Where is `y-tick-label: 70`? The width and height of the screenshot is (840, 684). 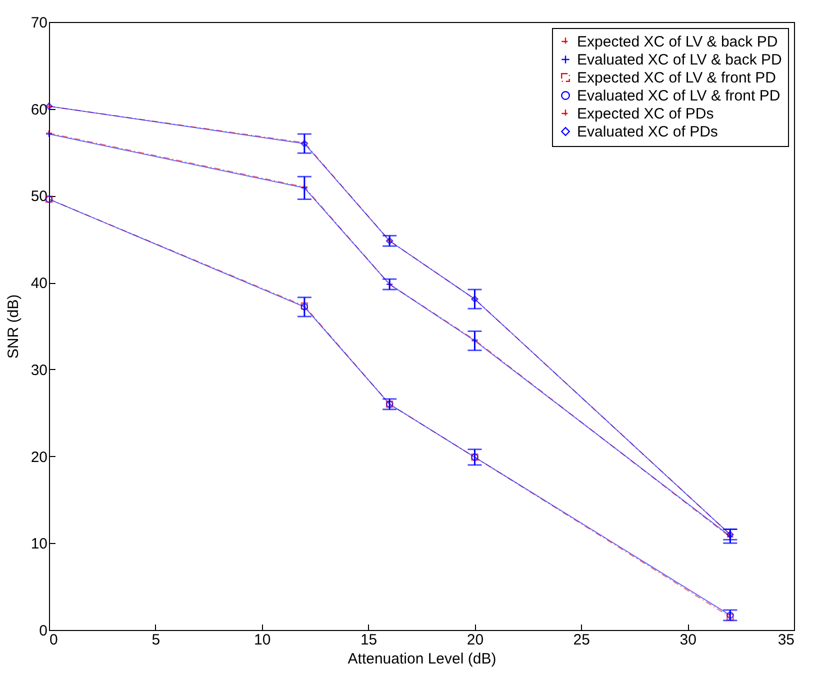
y-tick-label: 70 is located at coordinates (39, 23).